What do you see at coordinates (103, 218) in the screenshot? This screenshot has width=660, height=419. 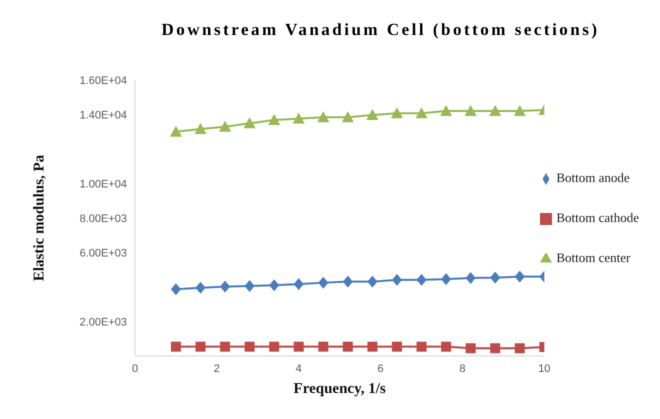 I see `y-tick-label: 8.00E+03` at bounding box center [103, 218].